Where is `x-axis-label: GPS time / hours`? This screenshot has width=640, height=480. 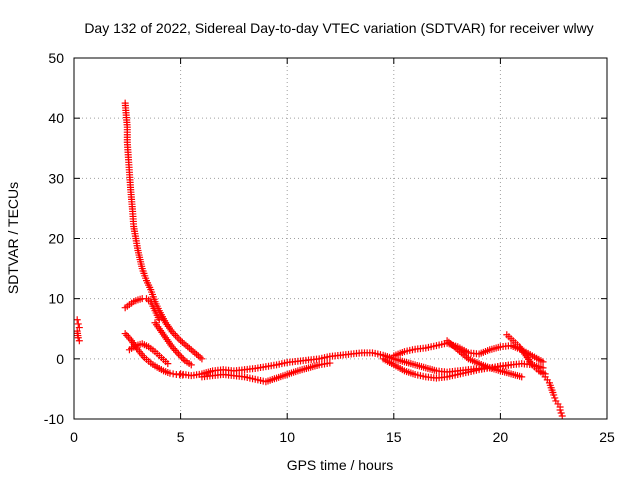 x-axis-label: GPS time / hours is located at coordinates (340, 465).